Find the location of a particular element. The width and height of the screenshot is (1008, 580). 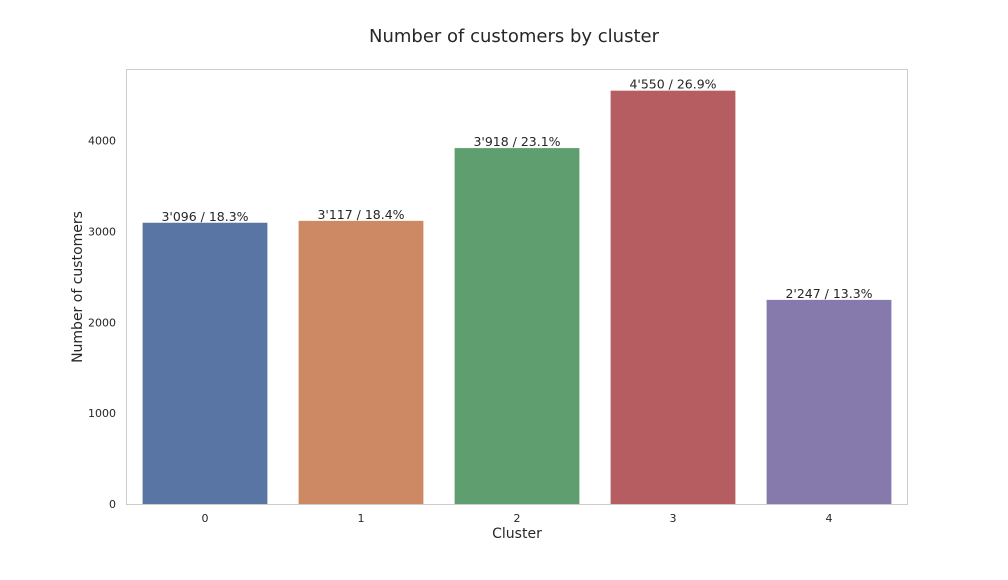

y-tick-label: 0 is located at coordinates (112, 504).